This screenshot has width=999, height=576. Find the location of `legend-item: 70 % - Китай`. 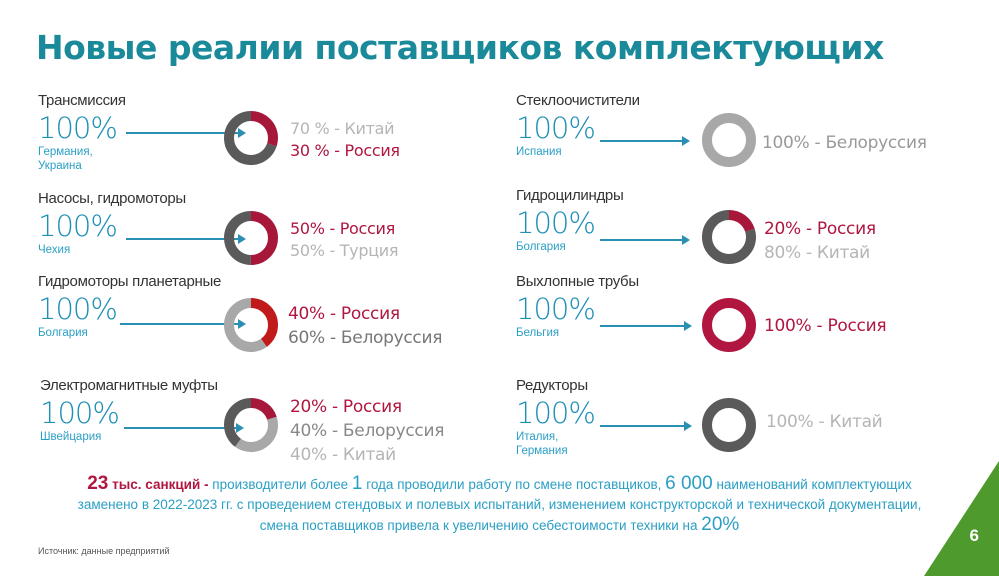

legend-item: 70 % - Китай is located at coordinates (342, 128).